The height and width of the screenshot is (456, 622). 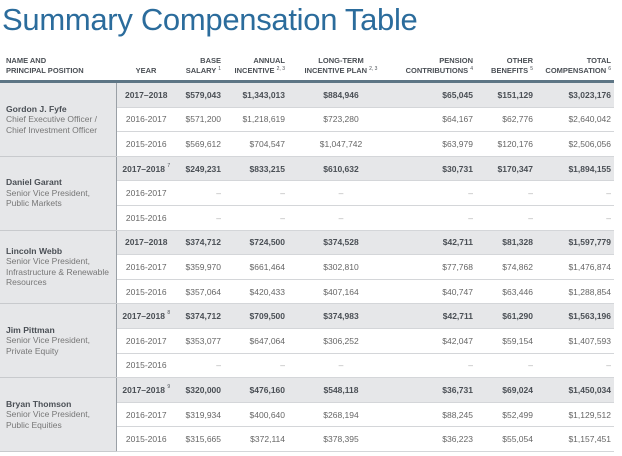 What do you see at coordinates (34, 250) in the screenshot?
I see `executive-name: Lincoln Webb` at bounding box center [34, 250].